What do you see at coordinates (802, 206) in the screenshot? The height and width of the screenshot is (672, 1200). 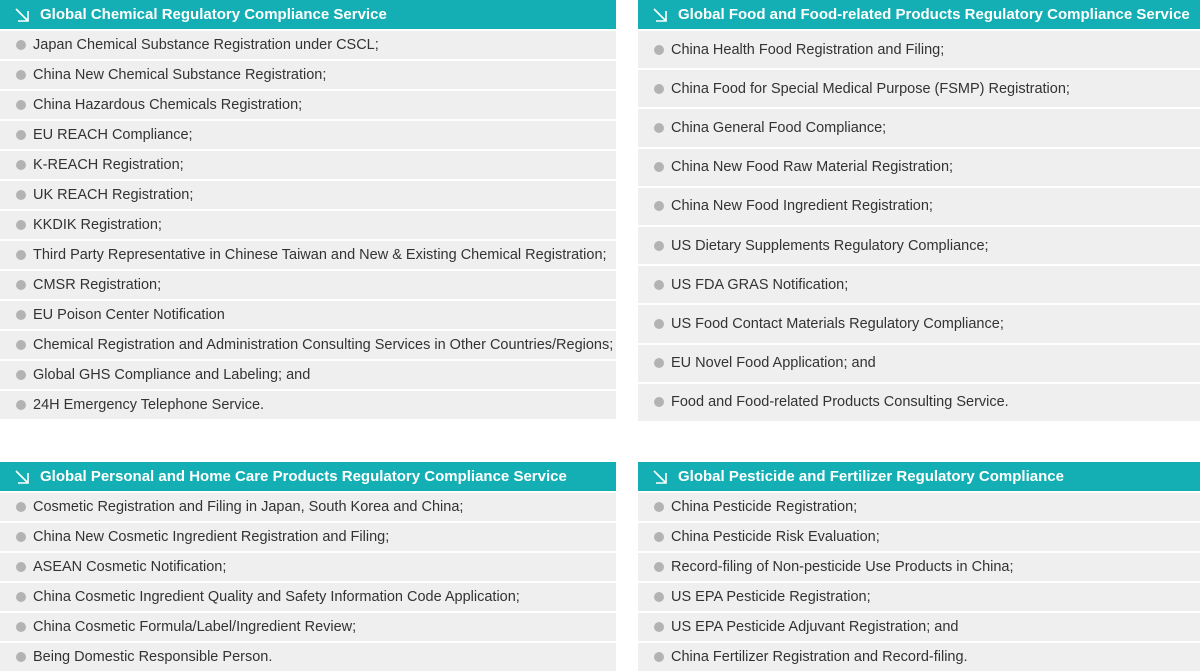 I see `item-text: China New Food Ingredient Registration;` at bounding box center [802, 206].